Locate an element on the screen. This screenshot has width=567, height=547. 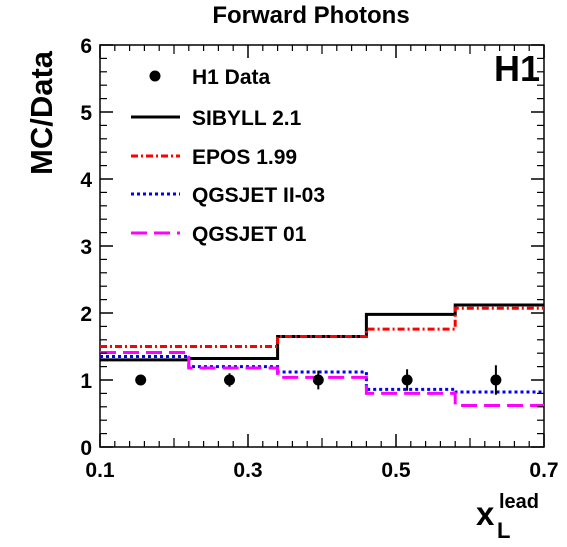
legend-label-data: H1 Data is located at coordinates (231, 77).